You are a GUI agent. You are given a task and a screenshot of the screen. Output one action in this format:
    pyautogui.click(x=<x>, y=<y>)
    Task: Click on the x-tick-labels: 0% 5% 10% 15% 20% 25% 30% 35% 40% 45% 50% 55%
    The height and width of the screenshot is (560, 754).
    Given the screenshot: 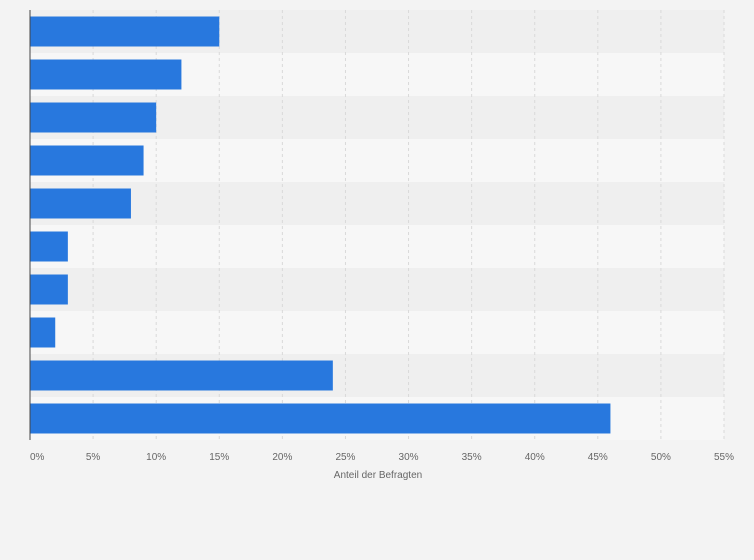 What is the action you would take?
    pyautogui.click(x=382, y=457)
    